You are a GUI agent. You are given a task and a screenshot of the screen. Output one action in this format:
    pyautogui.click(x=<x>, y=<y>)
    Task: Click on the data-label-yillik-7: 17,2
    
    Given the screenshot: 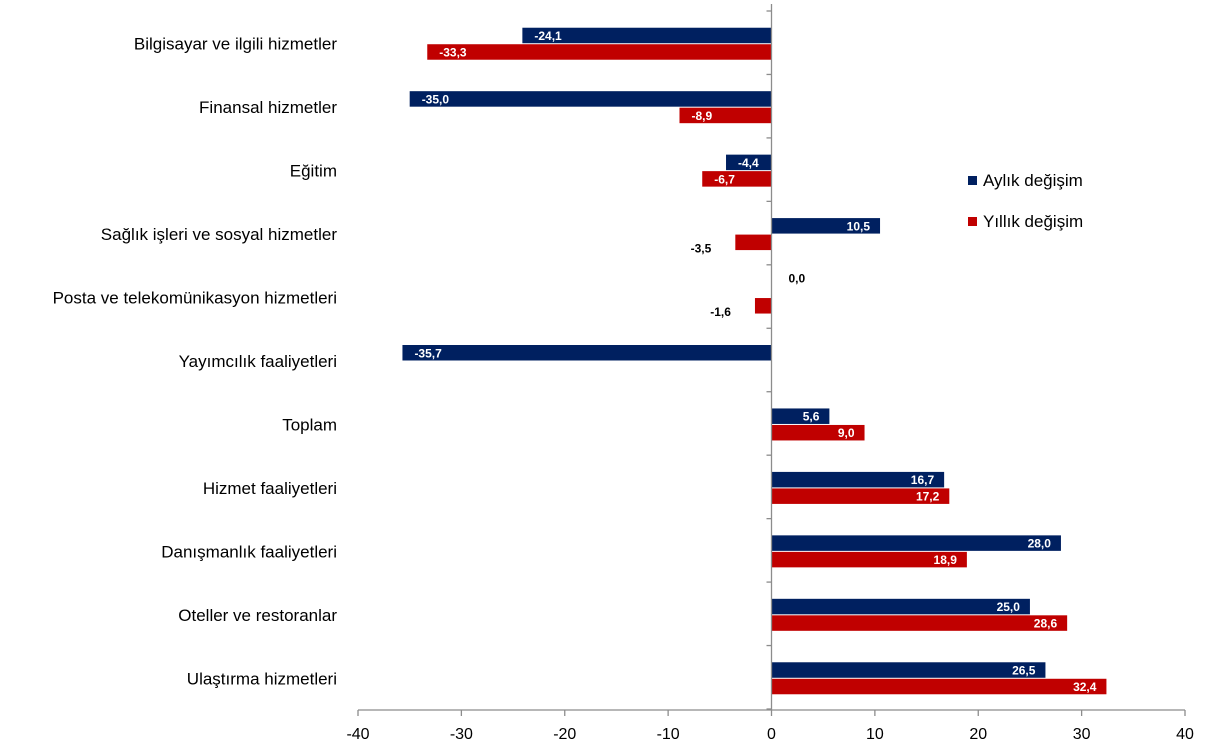 What is the action you would take?
    pyautogui.click(x=928, y=497)
    